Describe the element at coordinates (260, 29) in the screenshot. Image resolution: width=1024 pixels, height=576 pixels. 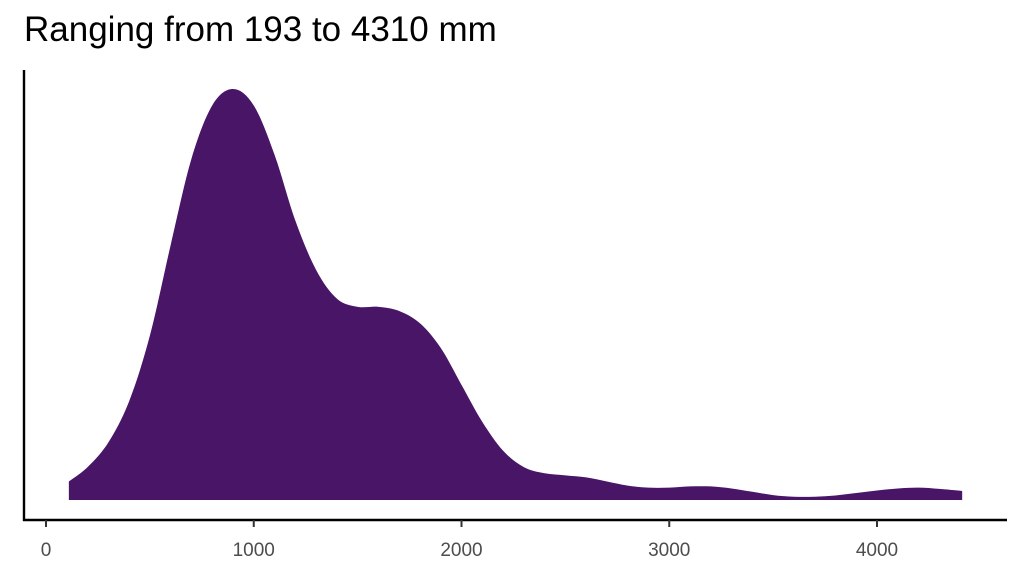
I see `chart-title: Ranging from 193 to 4310 mm` at that location.